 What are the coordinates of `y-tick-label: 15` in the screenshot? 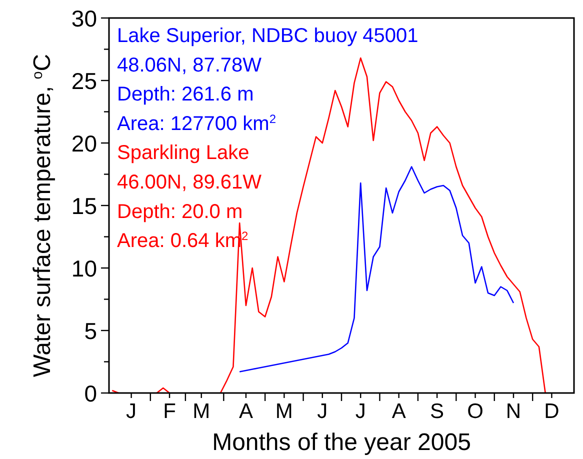 It's located at (84, 205).